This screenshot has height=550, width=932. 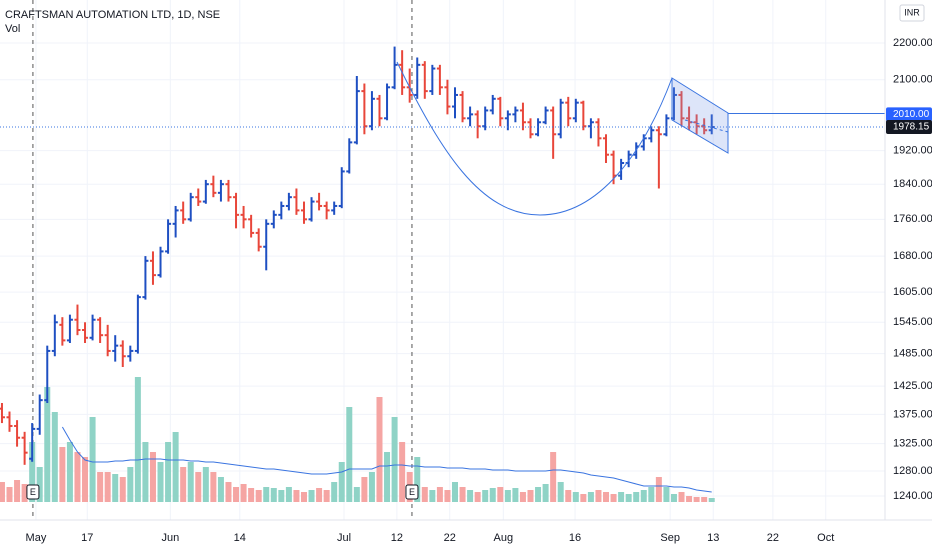 What do you see at coordinates (911, 127) in the screenshot?
I see `price-label: 1978.15` at bounding box center [911, 127].